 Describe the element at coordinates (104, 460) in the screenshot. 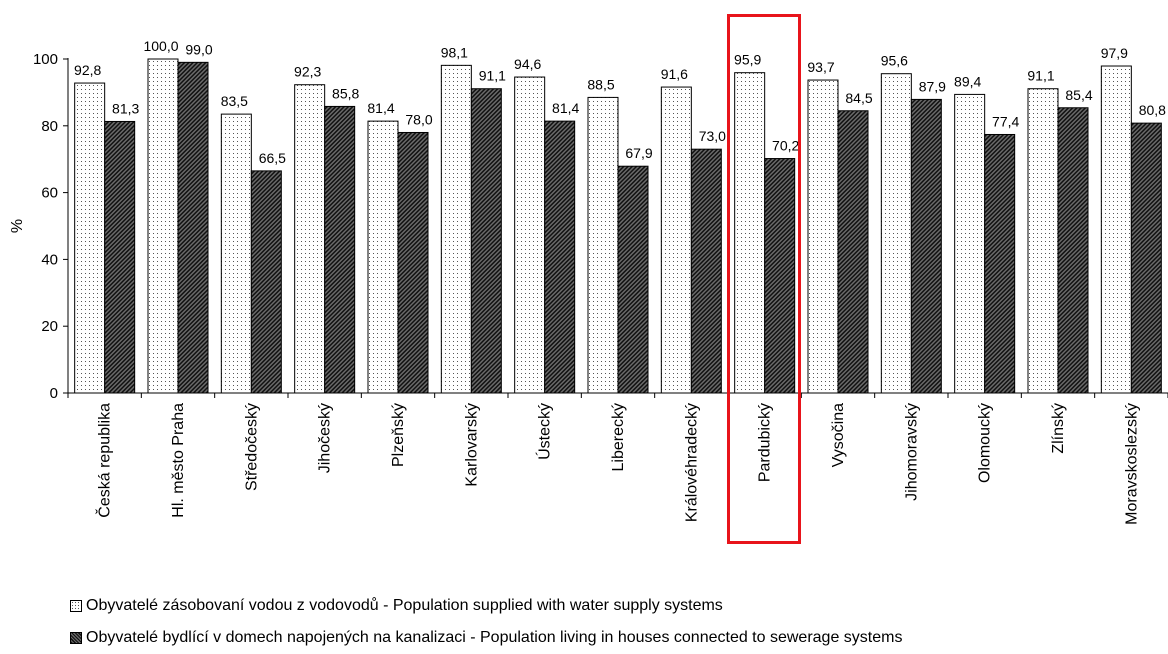

I see `x-category-label: Česká republika` at that location.